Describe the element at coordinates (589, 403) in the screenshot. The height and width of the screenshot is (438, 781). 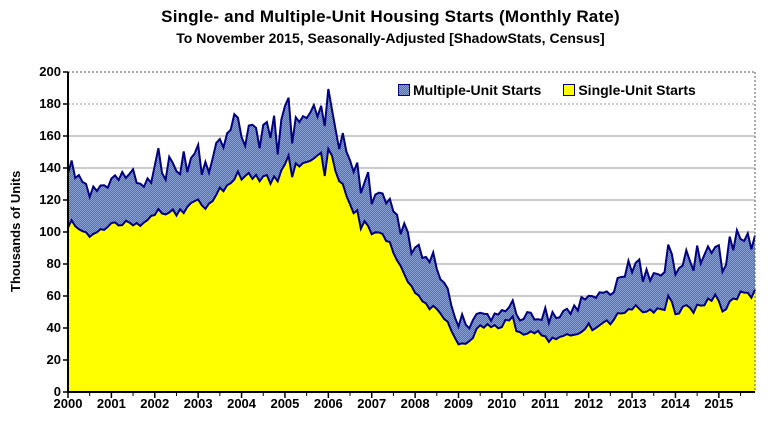
I see `x-axis-tick-label: 2012` at that location.